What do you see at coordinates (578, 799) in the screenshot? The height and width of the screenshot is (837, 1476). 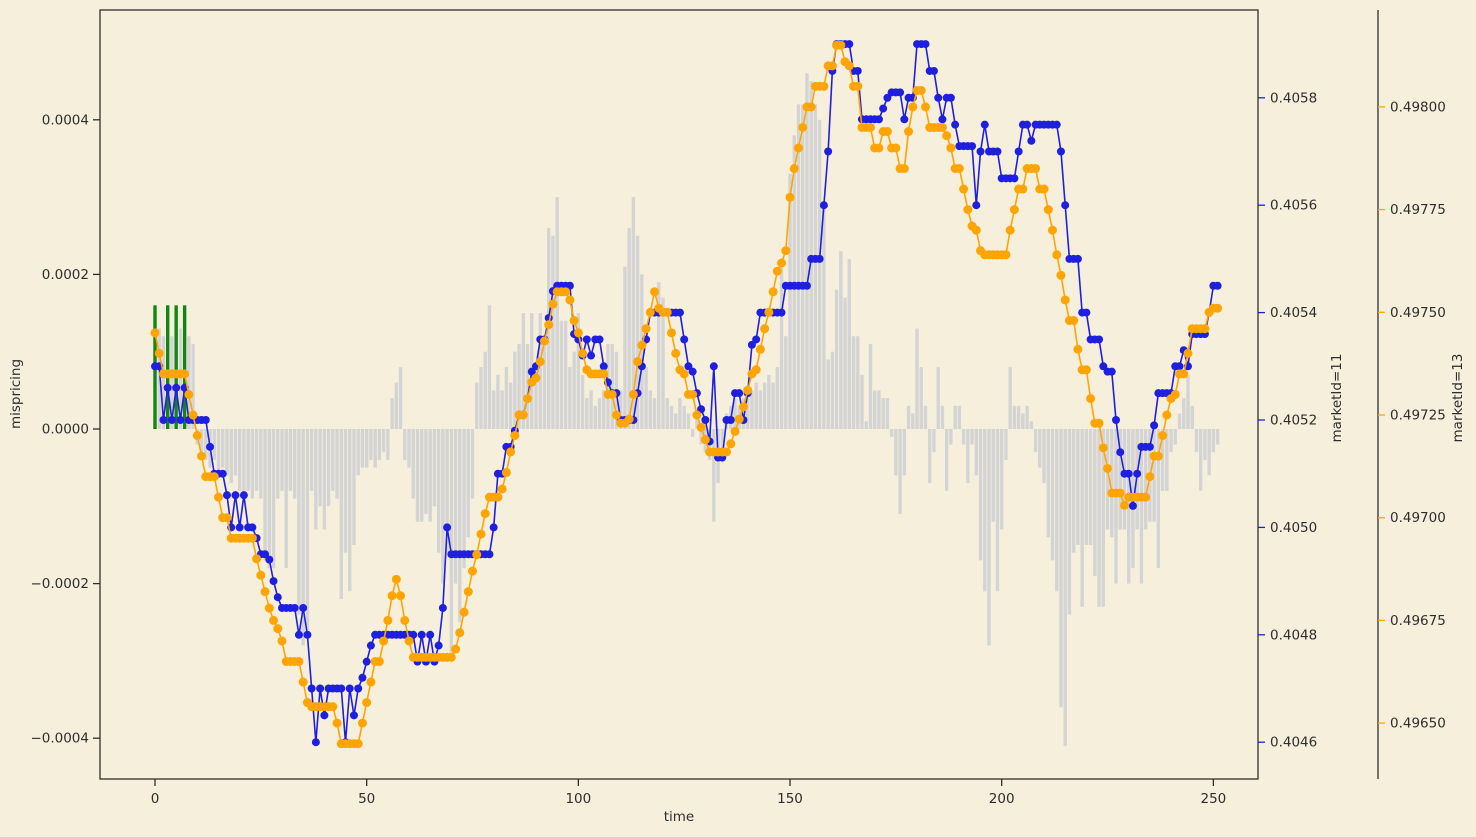 I see `x-tick-label: 100` at bounding box center [578, 799].